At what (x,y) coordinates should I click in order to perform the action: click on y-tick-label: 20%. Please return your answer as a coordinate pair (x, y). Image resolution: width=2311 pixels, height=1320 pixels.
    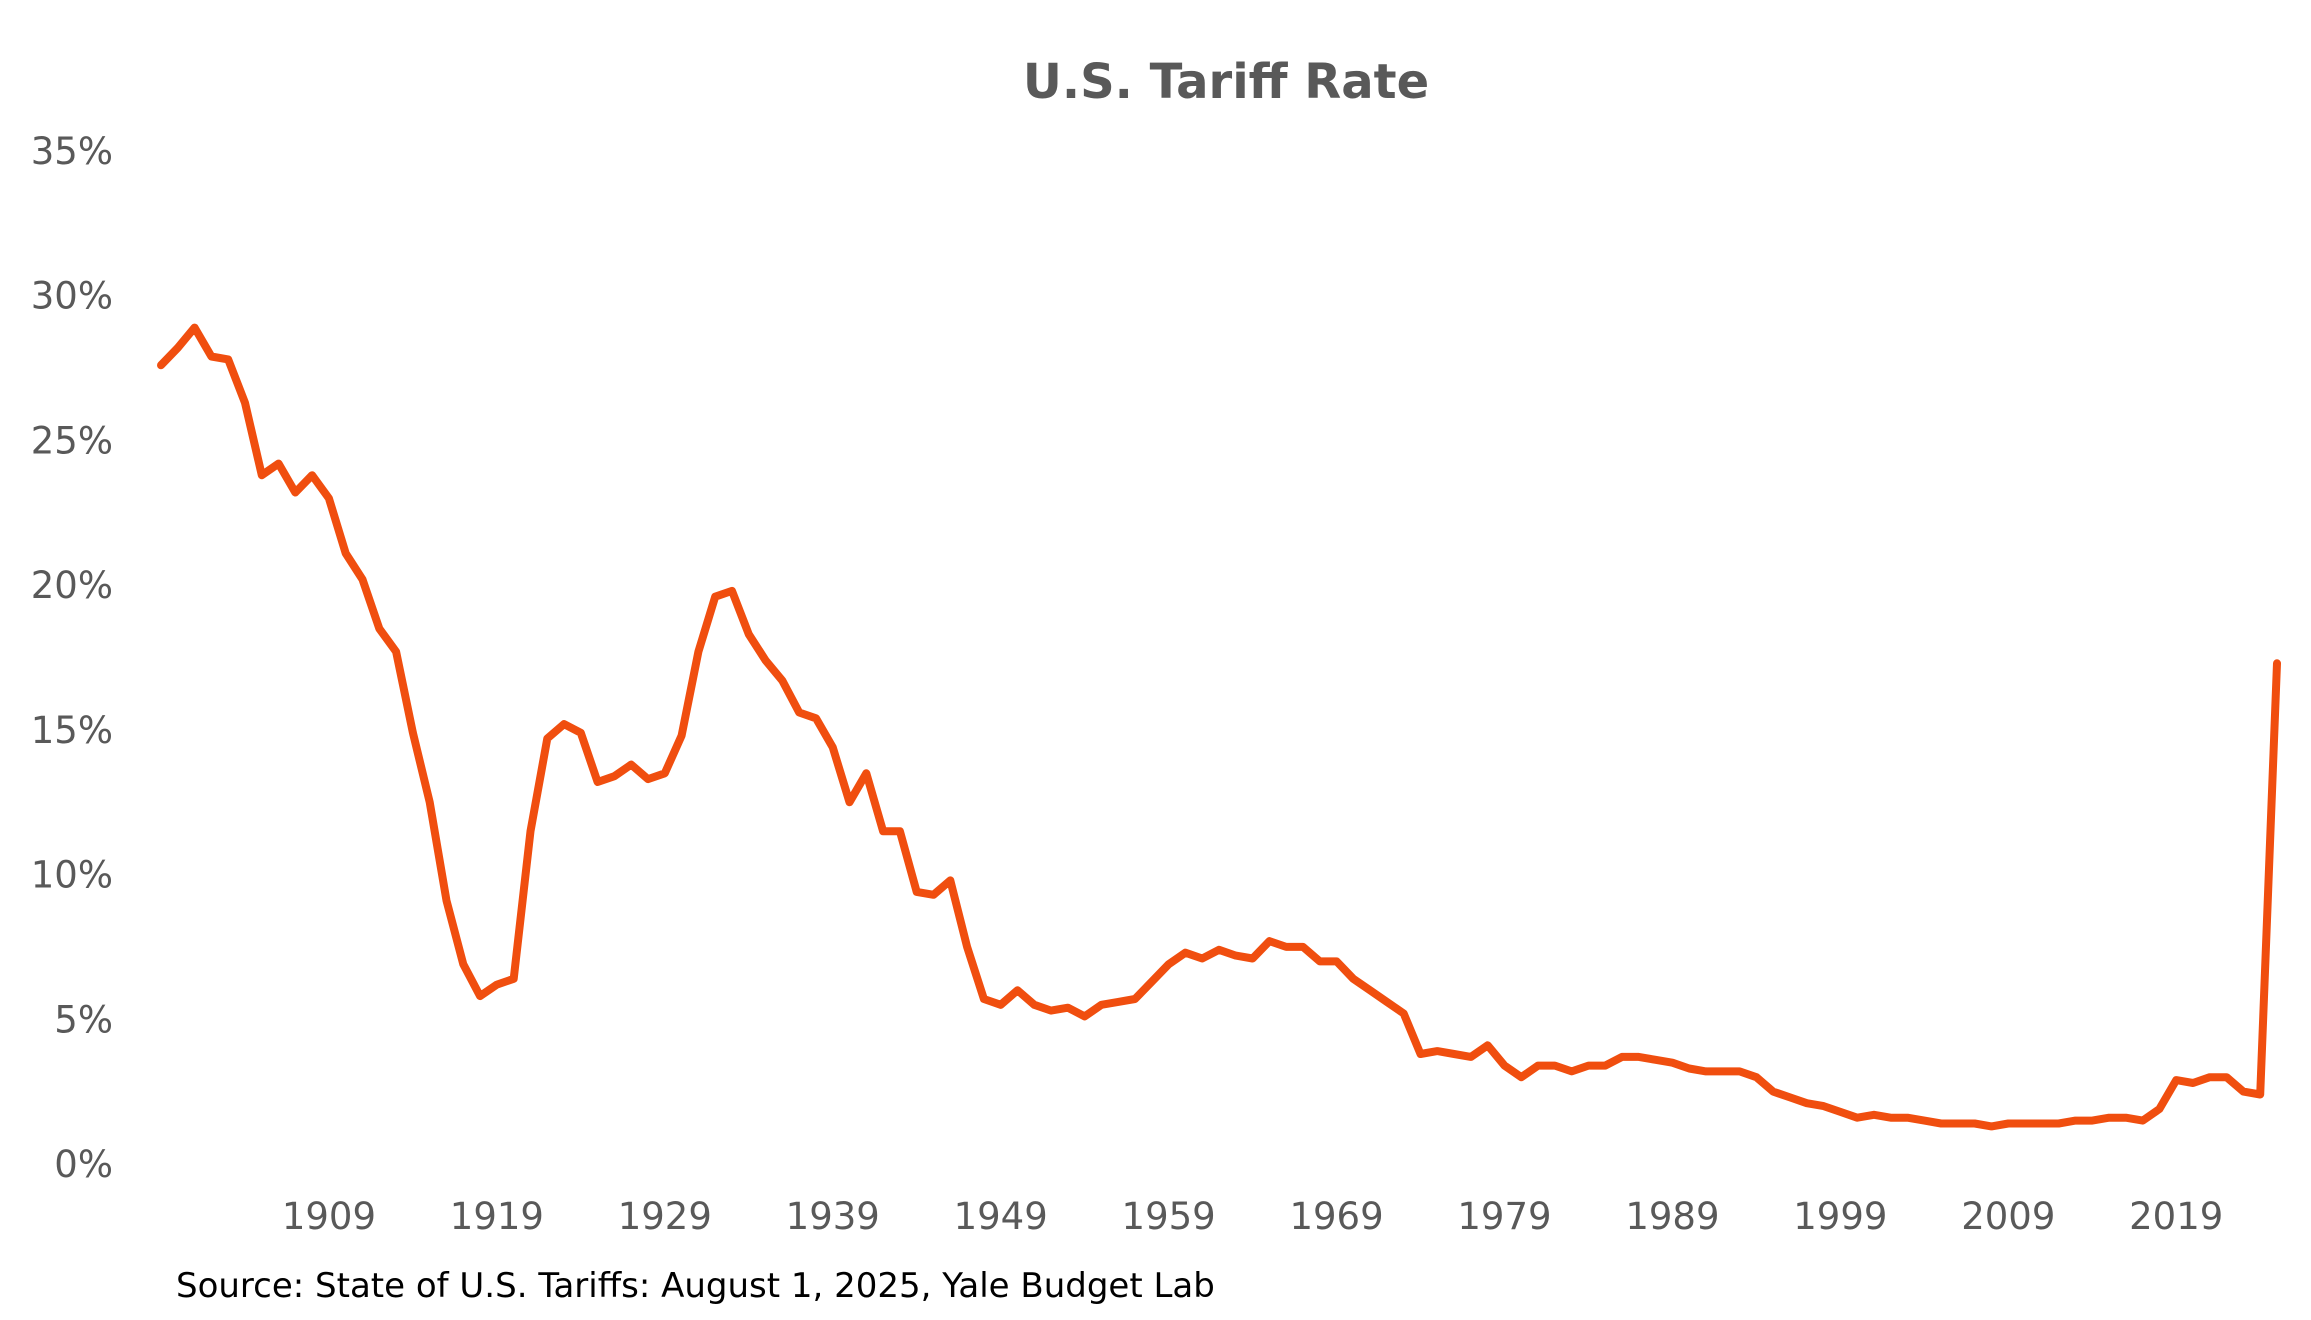
    Looking at the image, I should click on (72, 585).